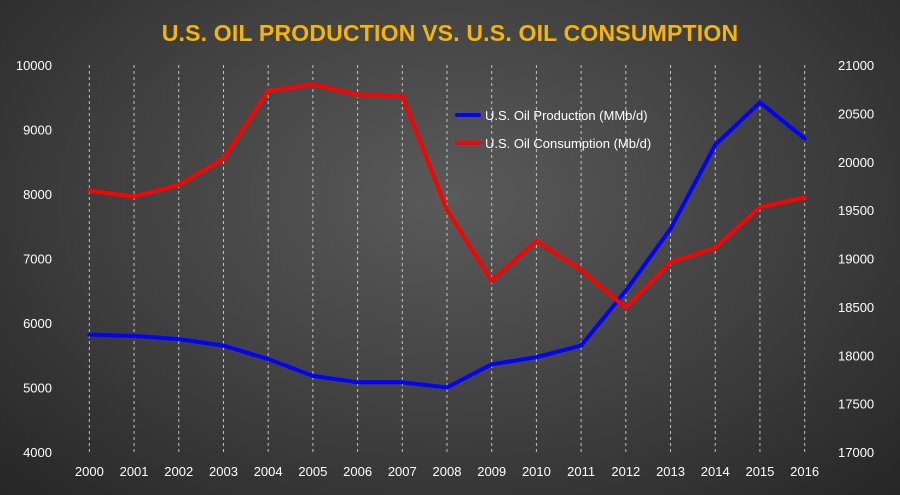 This screenshot has width=900, height=495. I want to click on x-tick-label: 2003, so click(223, 471).